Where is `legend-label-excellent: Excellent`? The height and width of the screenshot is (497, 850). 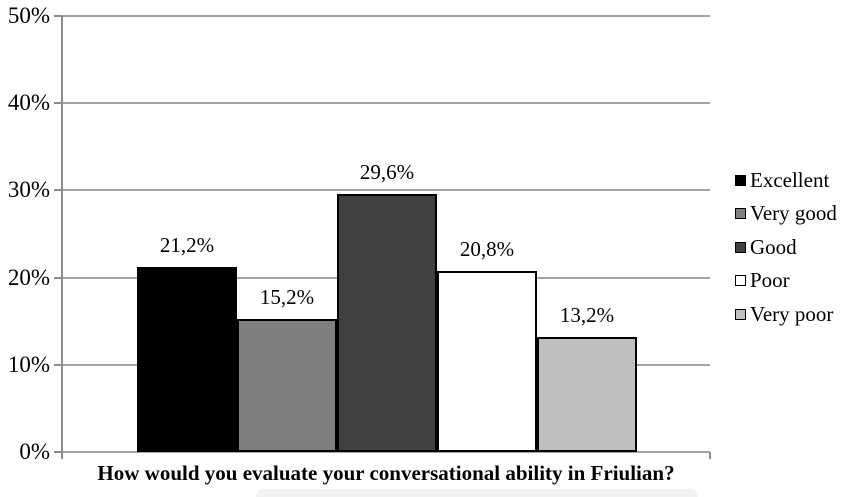 legend-label-excellent: Excellent is located at coordinates (790, 180).